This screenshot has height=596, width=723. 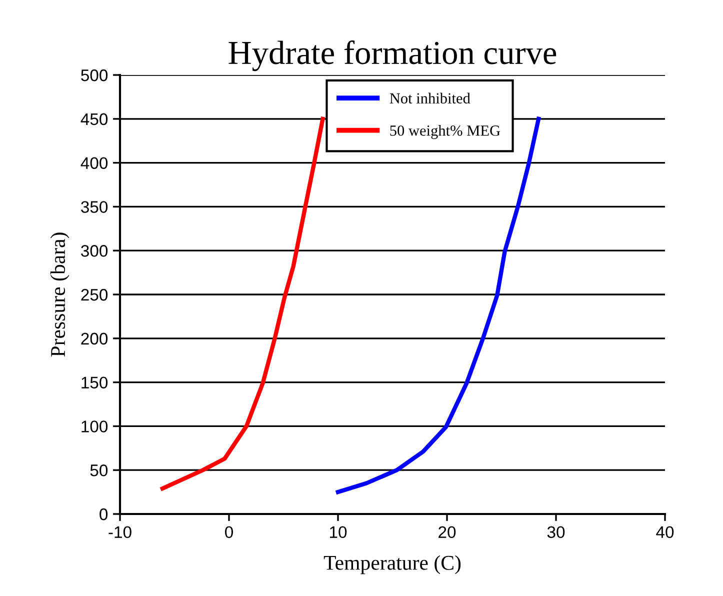 What do you see at coordinates (392, 56) in the screenshot?
I see `chart-title: Hydrate formation curve` at bounding box center [392, 56].